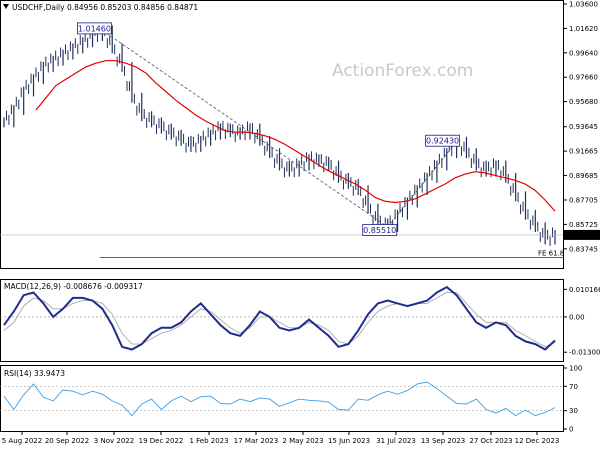  I want to click on last-price-badge, so click(581, 234).